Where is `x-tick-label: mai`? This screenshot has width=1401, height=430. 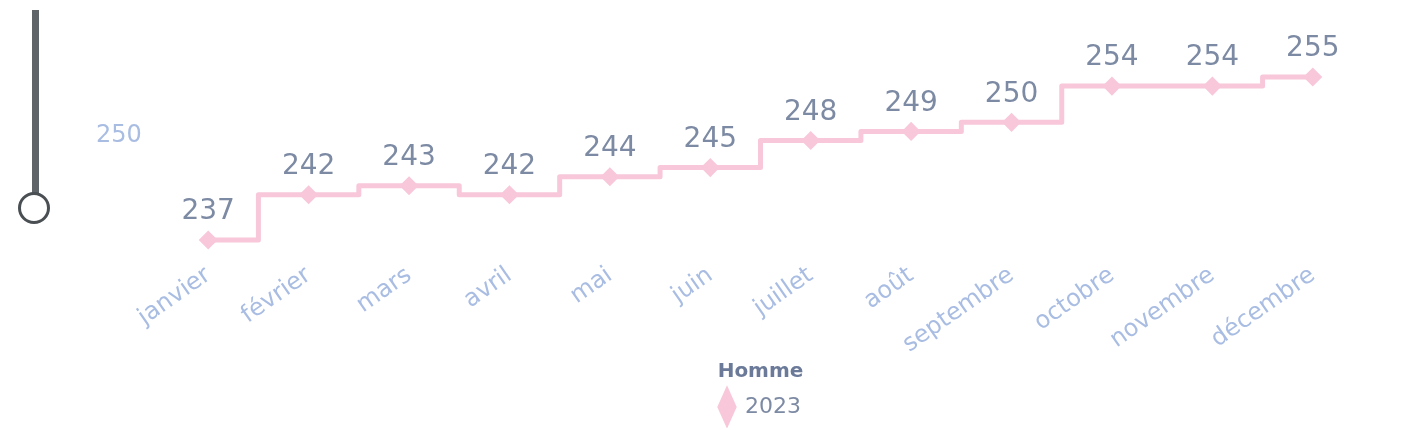 x-tick-label: mai is located at coordinates (590, 284).